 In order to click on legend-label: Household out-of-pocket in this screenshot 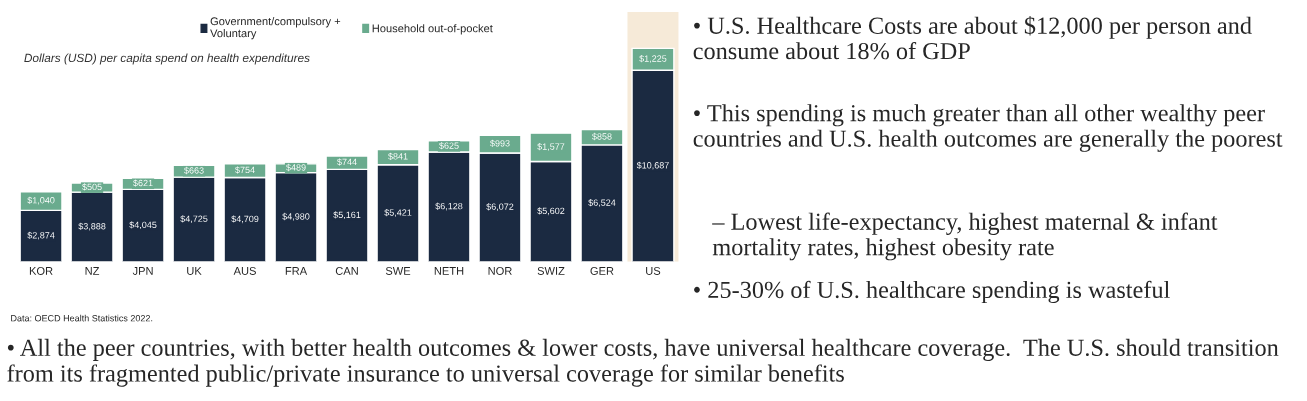, I will do `click(432, 29)`.